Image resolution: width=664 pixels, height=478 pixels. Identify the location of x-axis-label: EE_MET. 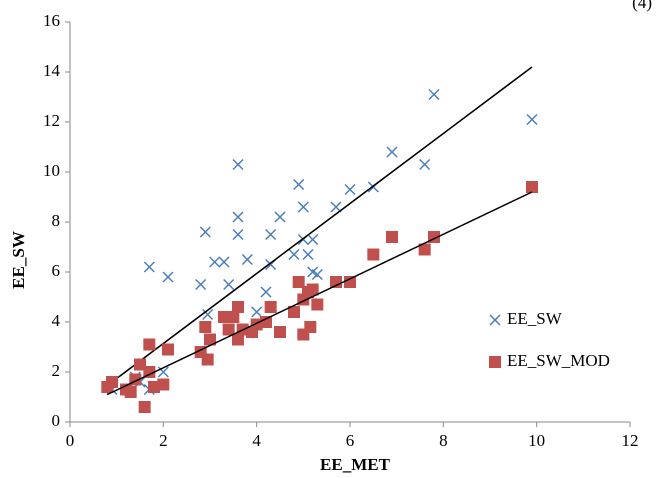
(355, 464).